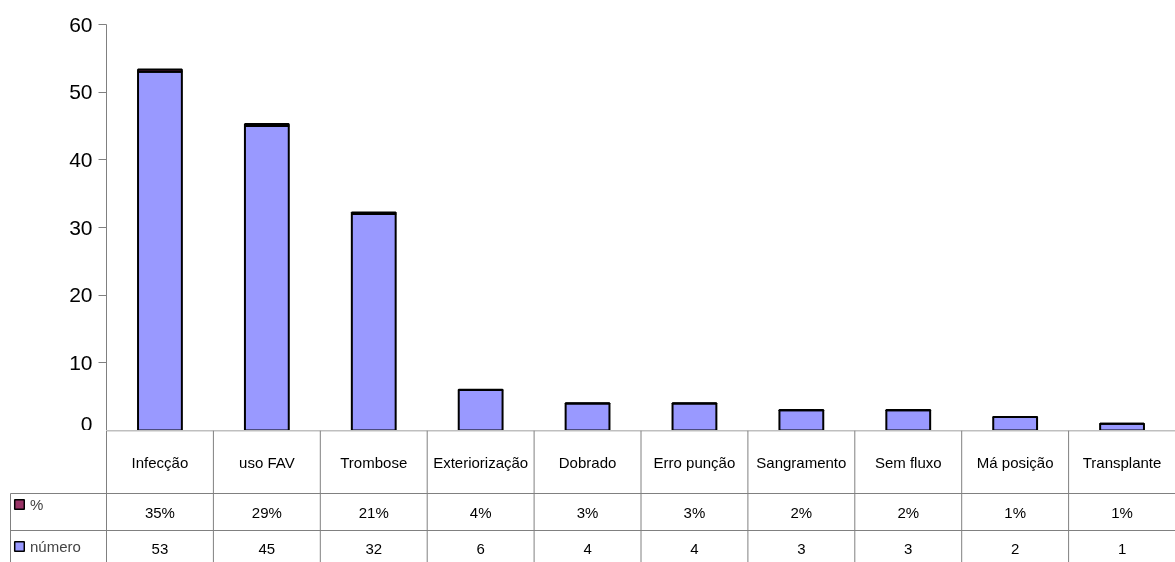  I want to click on x-tick-label: Infecção, so click(160, 462).